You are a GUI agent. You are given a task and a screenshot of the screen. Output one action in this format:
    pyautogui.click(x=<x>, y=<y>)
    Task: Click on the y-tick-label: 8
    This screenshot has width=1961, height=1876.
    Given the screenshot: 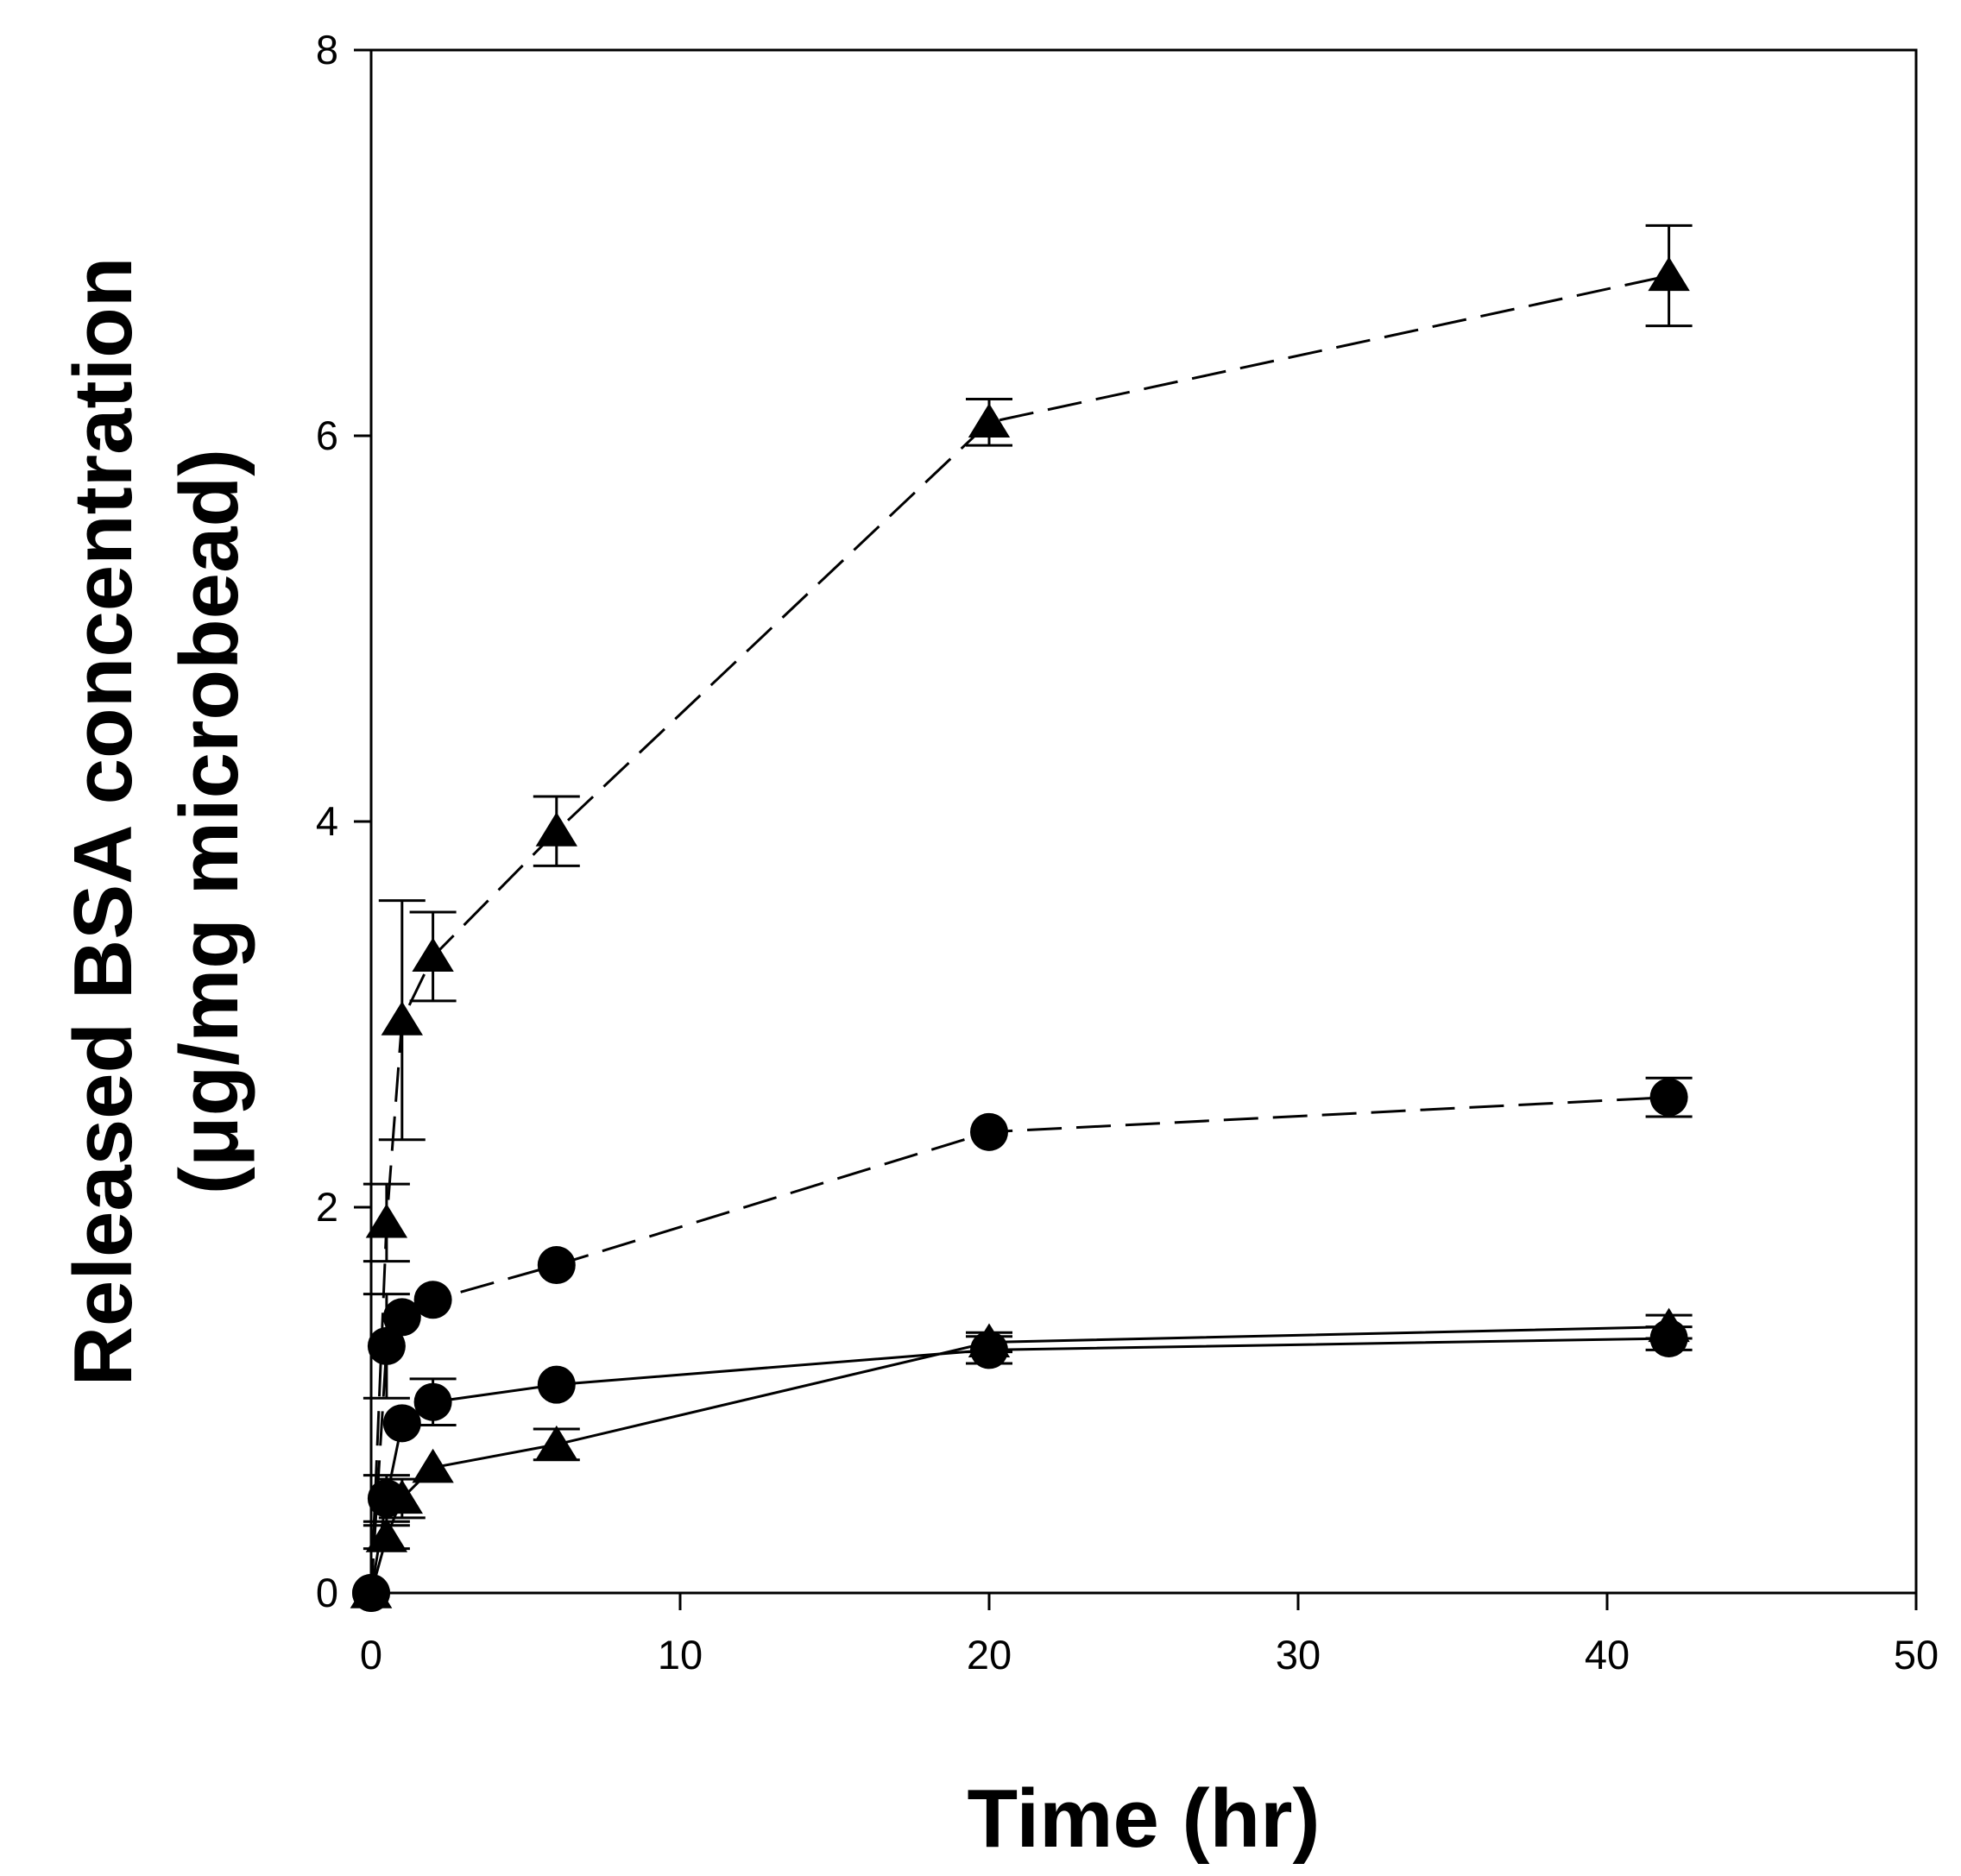 What is the action you would take?
    pyautogui.click(x=327, y=49)
    